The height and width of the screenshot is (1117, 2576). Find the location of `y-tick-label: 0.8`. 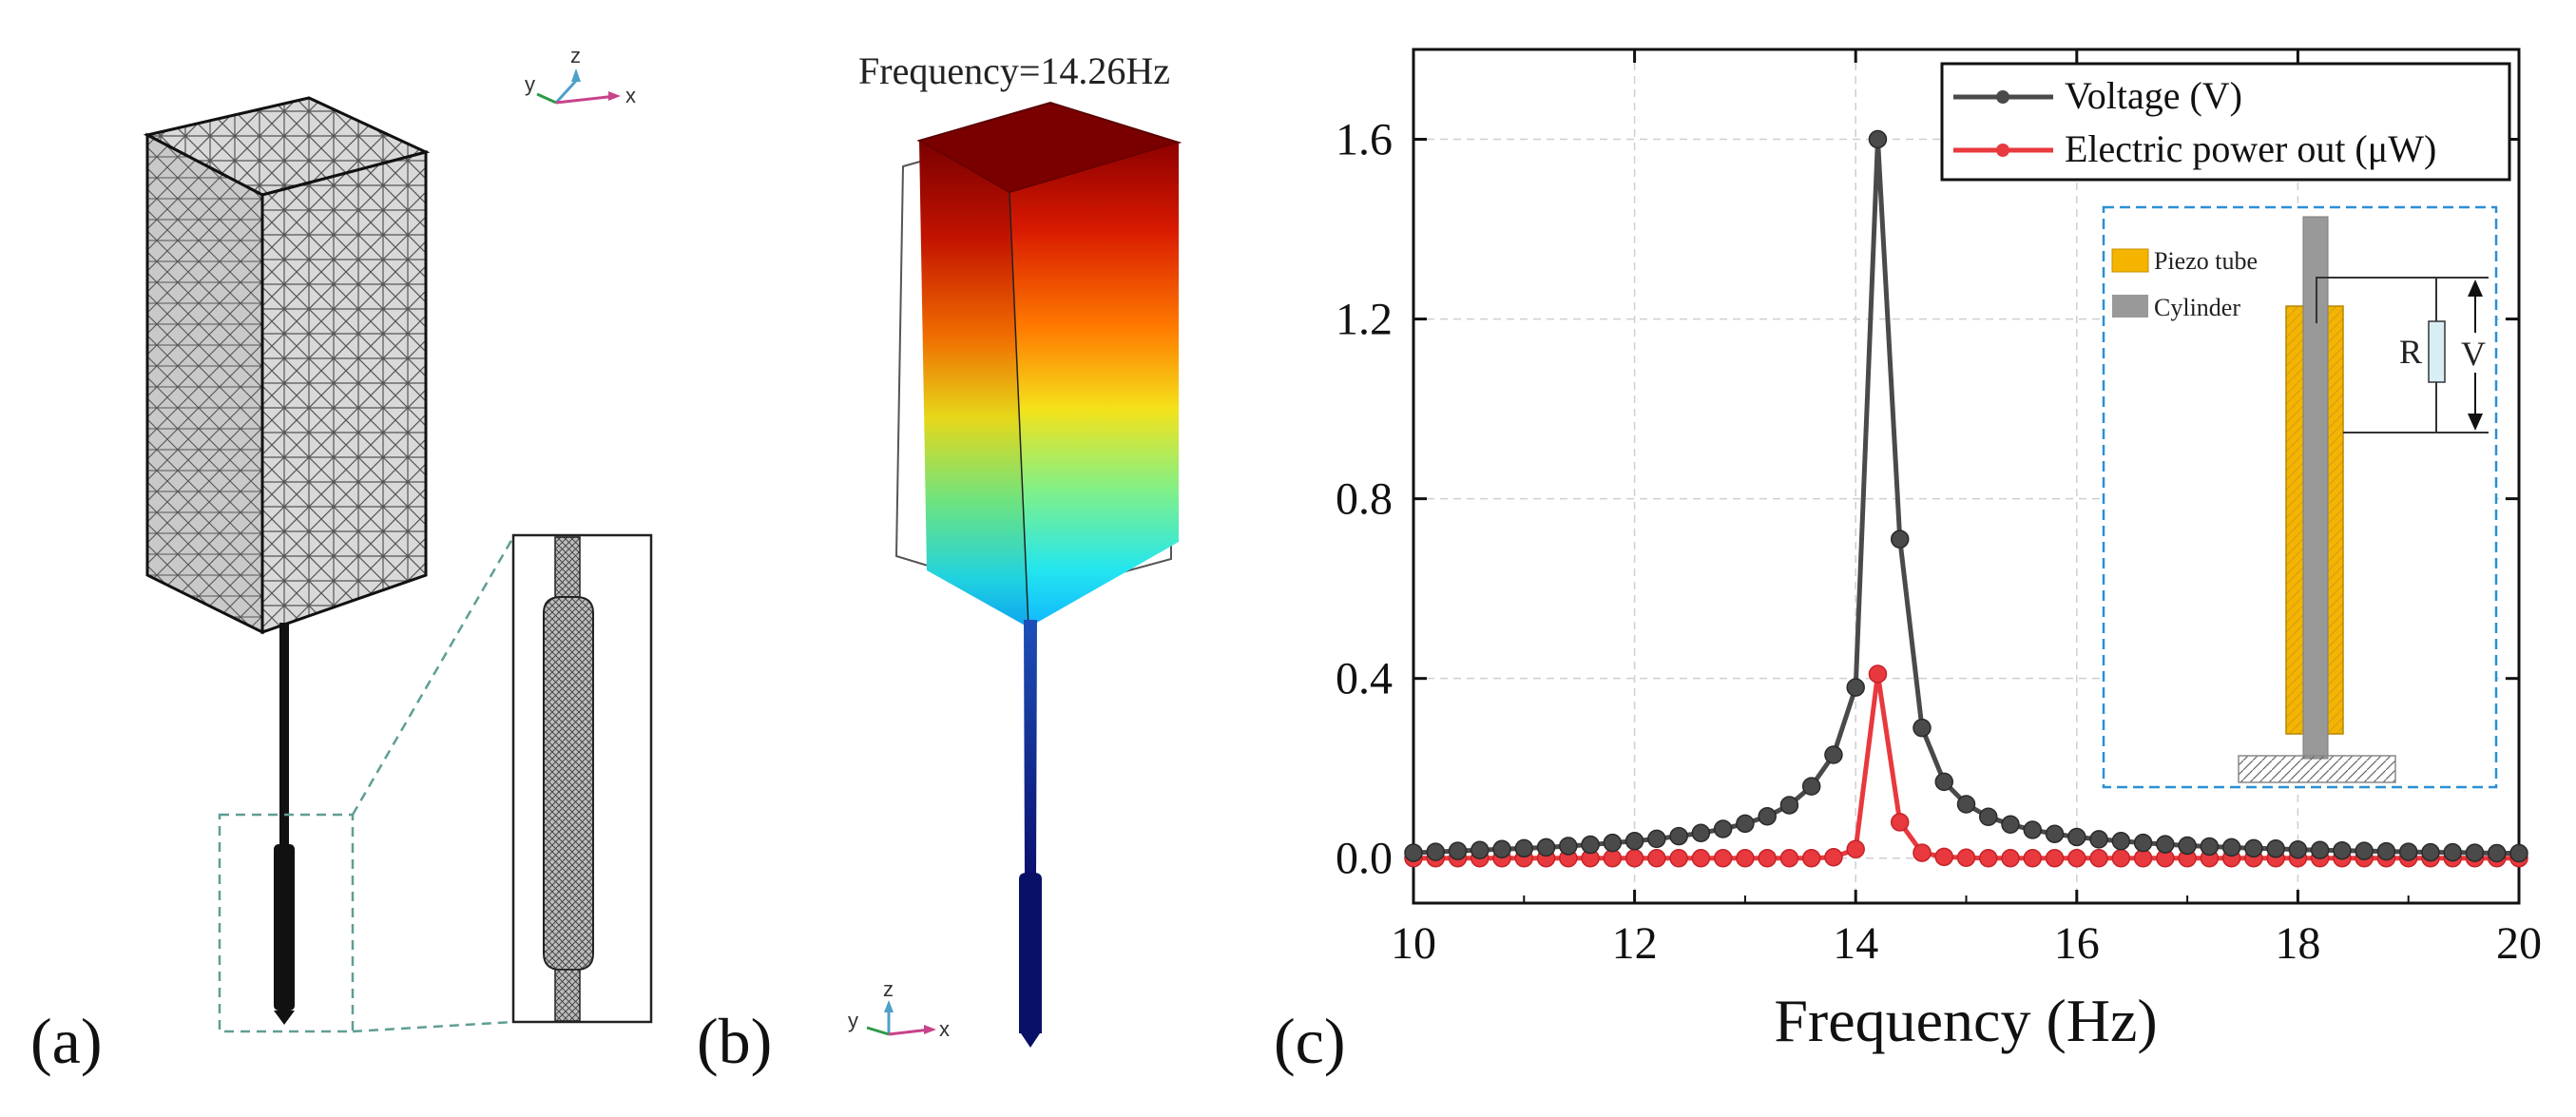

y-tick-label: 0.8 is located at coordinates (1365, 499).